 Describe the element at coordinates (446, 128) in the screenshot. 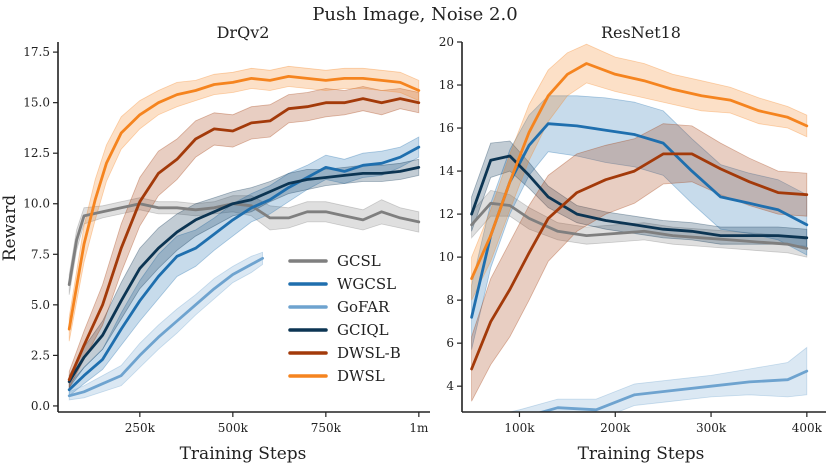

I see `y-tick-label: 16` at that location.